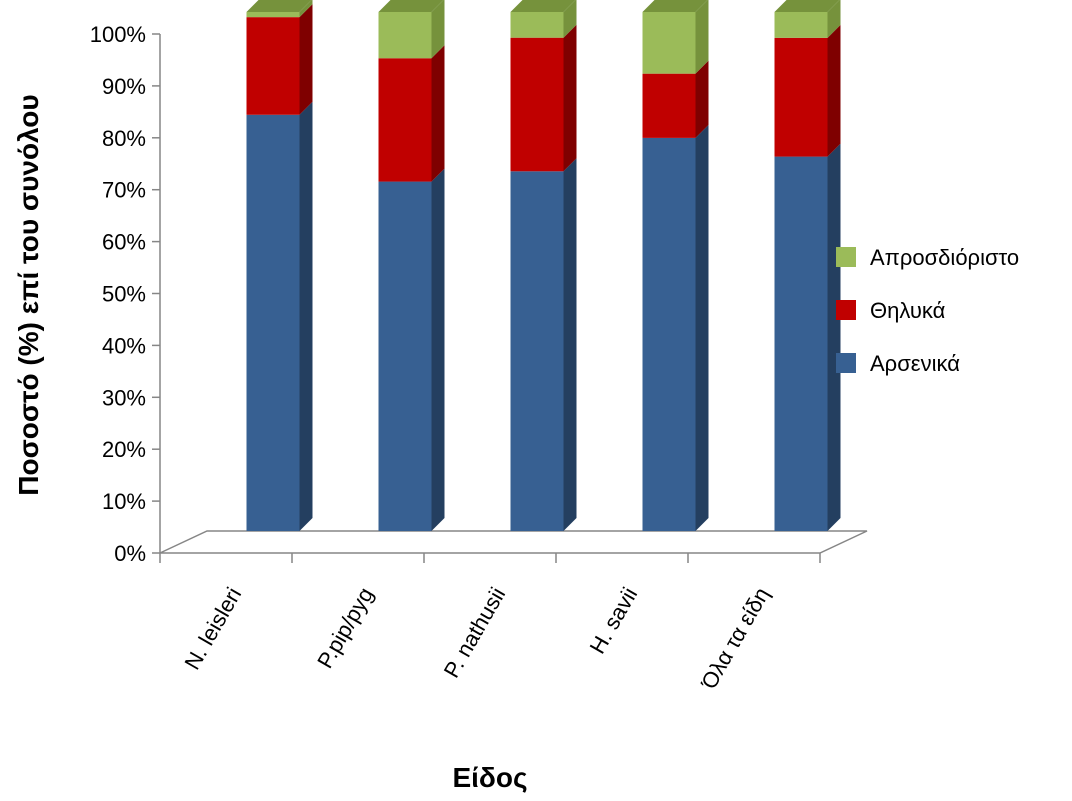 The image size is (1072, 801). What do you see at coordinates (124, 242) in the screenshot?
I see `y-tick-label: 60%` at bounding box center [124, 242].